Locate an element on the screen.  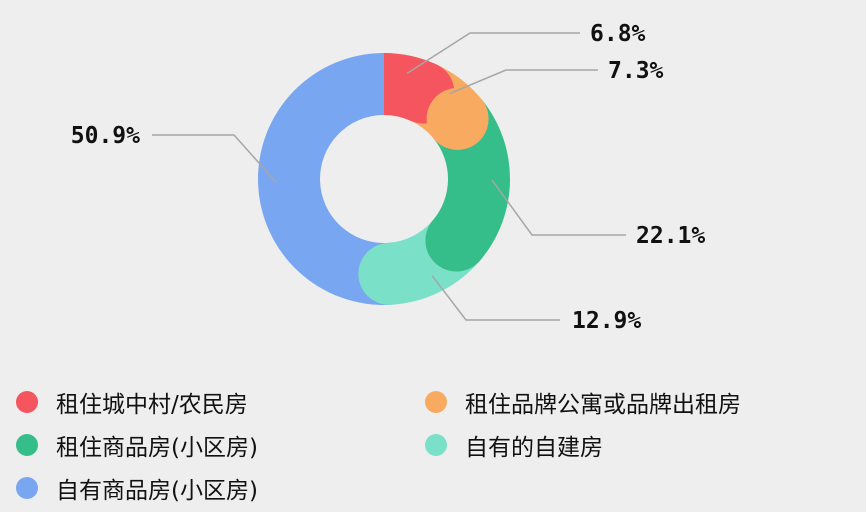
legend-item-rent-commercial: 租住商品房(小区房) is located at coordinates (137, 445).